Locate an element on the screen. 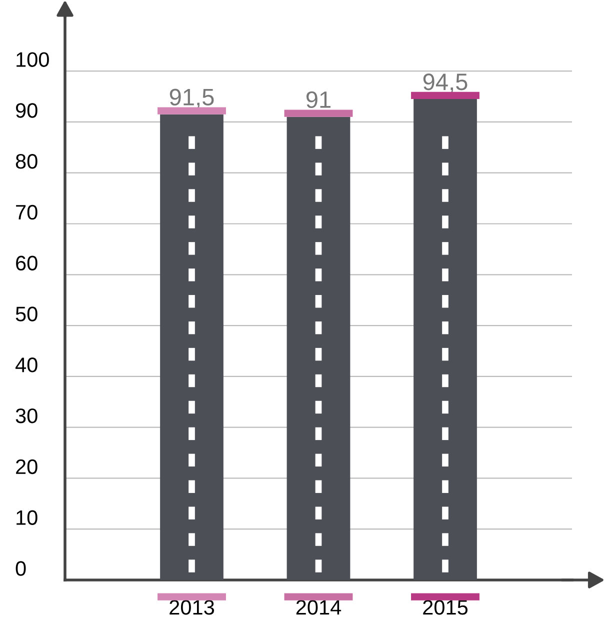 The height and width of the screenshot is (636, 612). y-tick-label: 20 is located at coordinates (27, 466).